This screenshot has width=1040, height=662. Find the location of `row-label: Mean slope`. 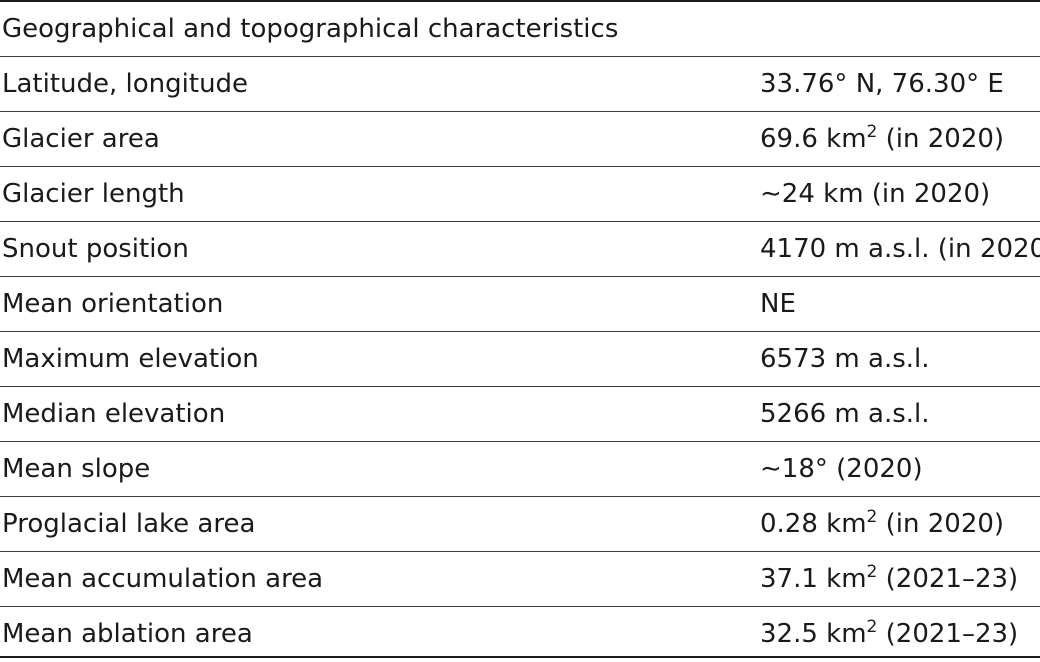

row-label: Mean slope is located at coordinates (76, 469).